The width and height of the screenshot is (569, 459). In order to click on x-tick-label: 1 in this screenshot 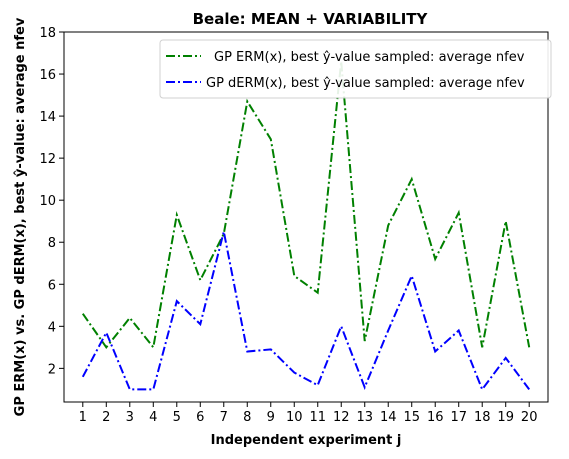, I will do `click(83, 417)`.